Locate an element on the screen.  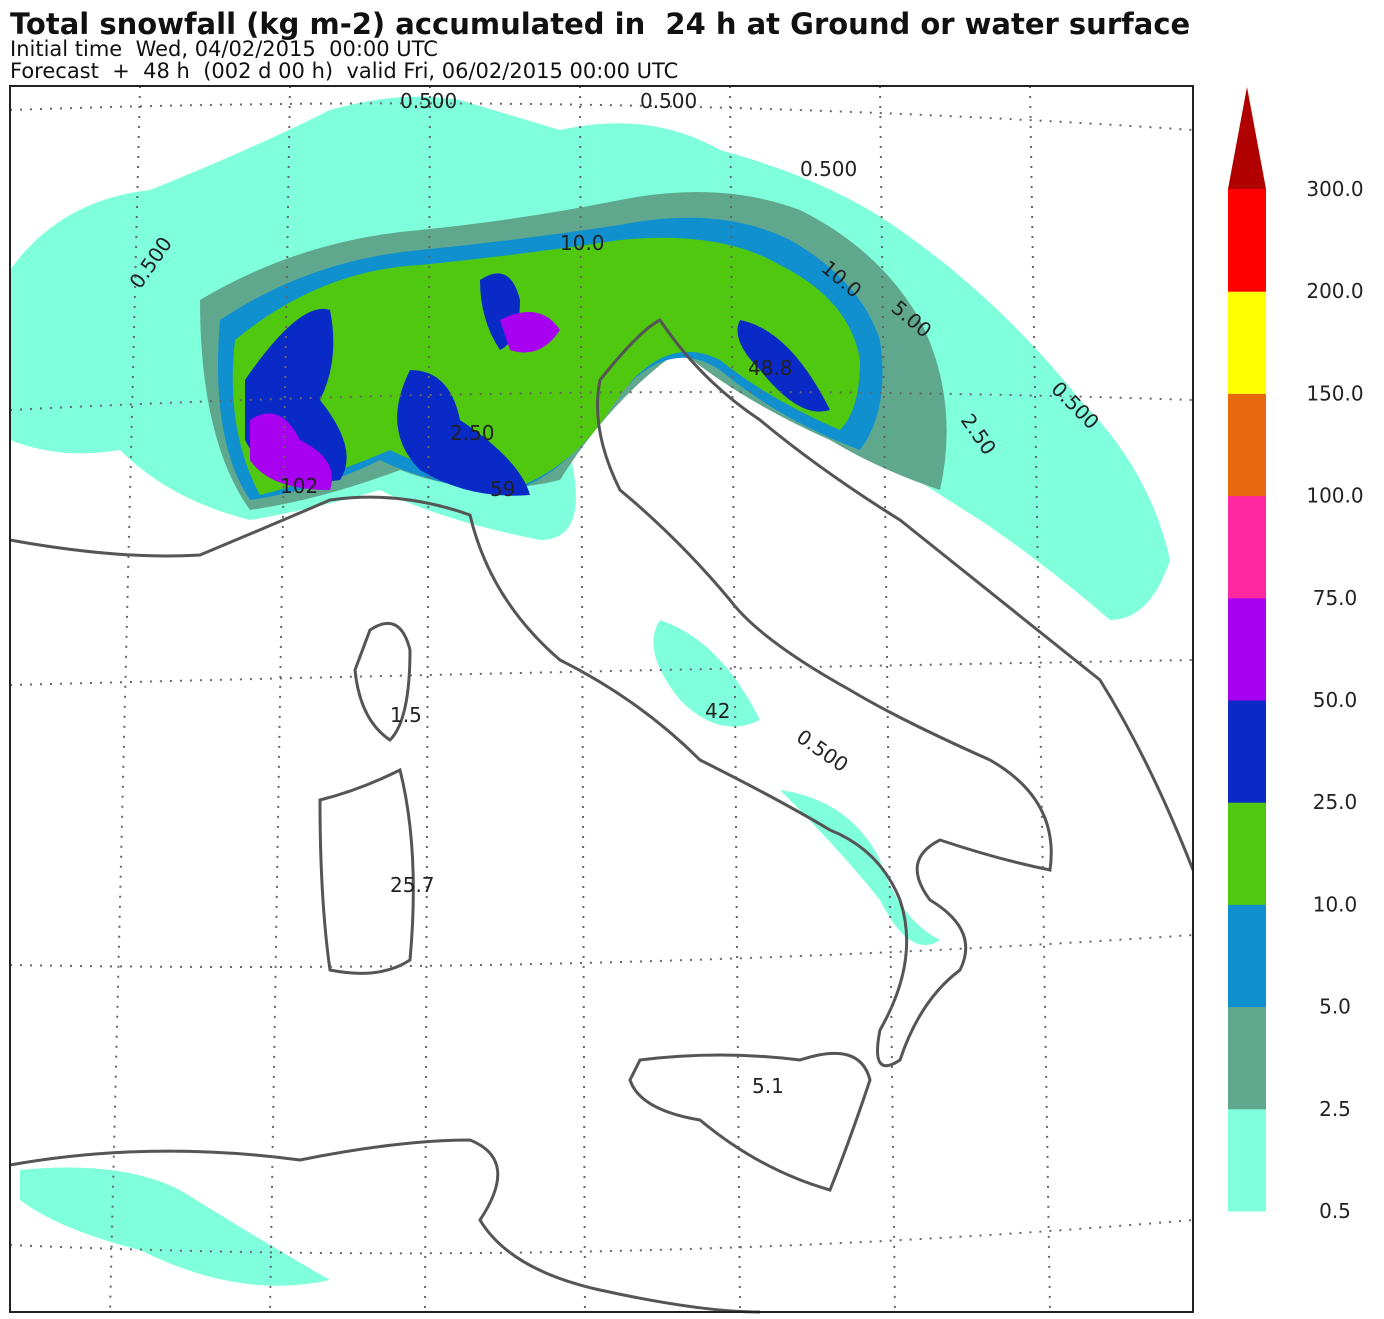
colorbar-label: 200.0 is located at coordinates (1334, 291).